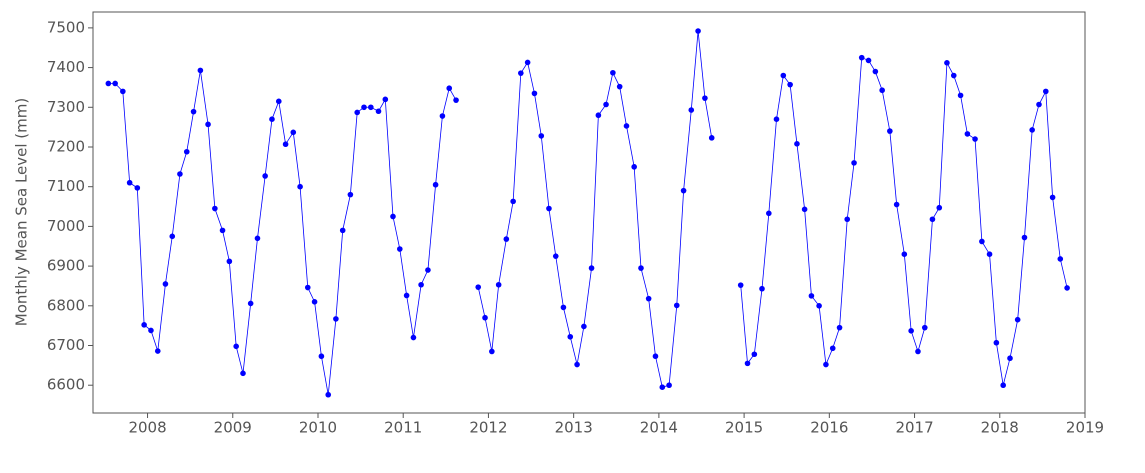 The image size is (1145, 473). I want to click on y-tick-label: 6700, so click(66, 345).